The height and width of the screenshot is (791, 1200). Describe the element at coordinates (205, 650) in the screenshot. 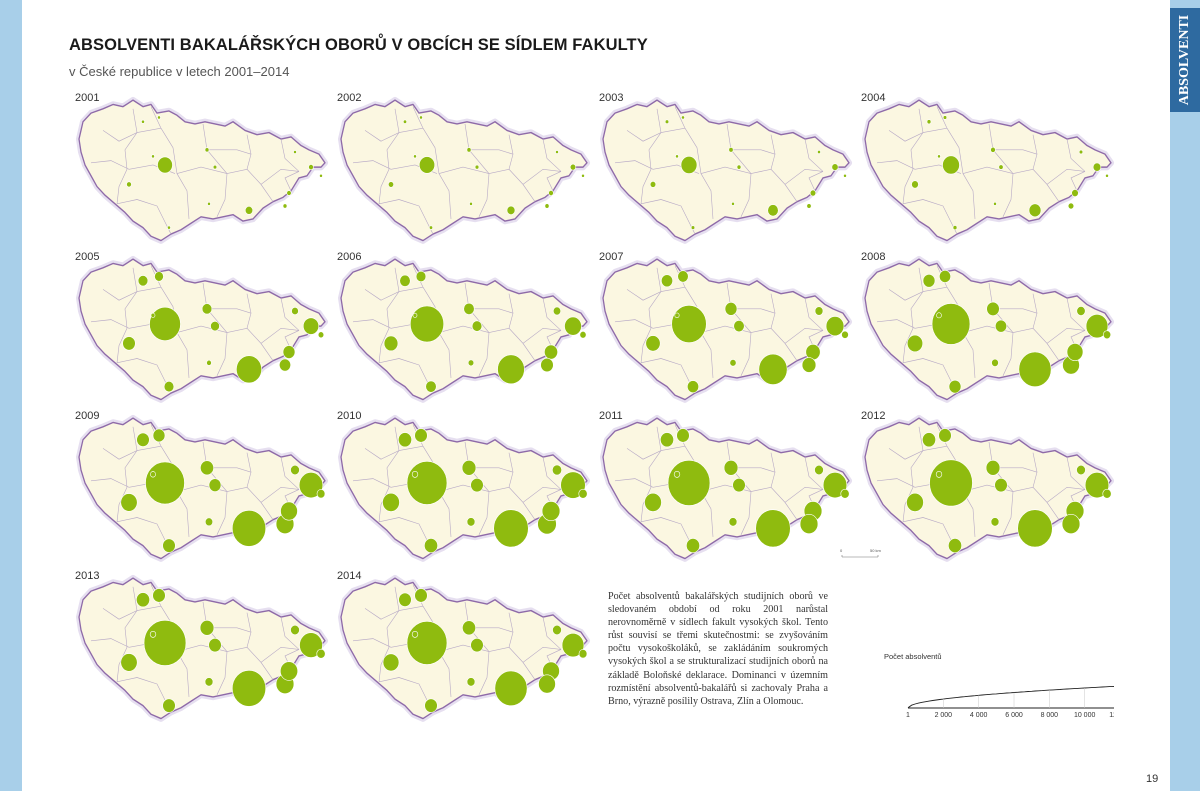

I see `map-2013: 2013` at that location.